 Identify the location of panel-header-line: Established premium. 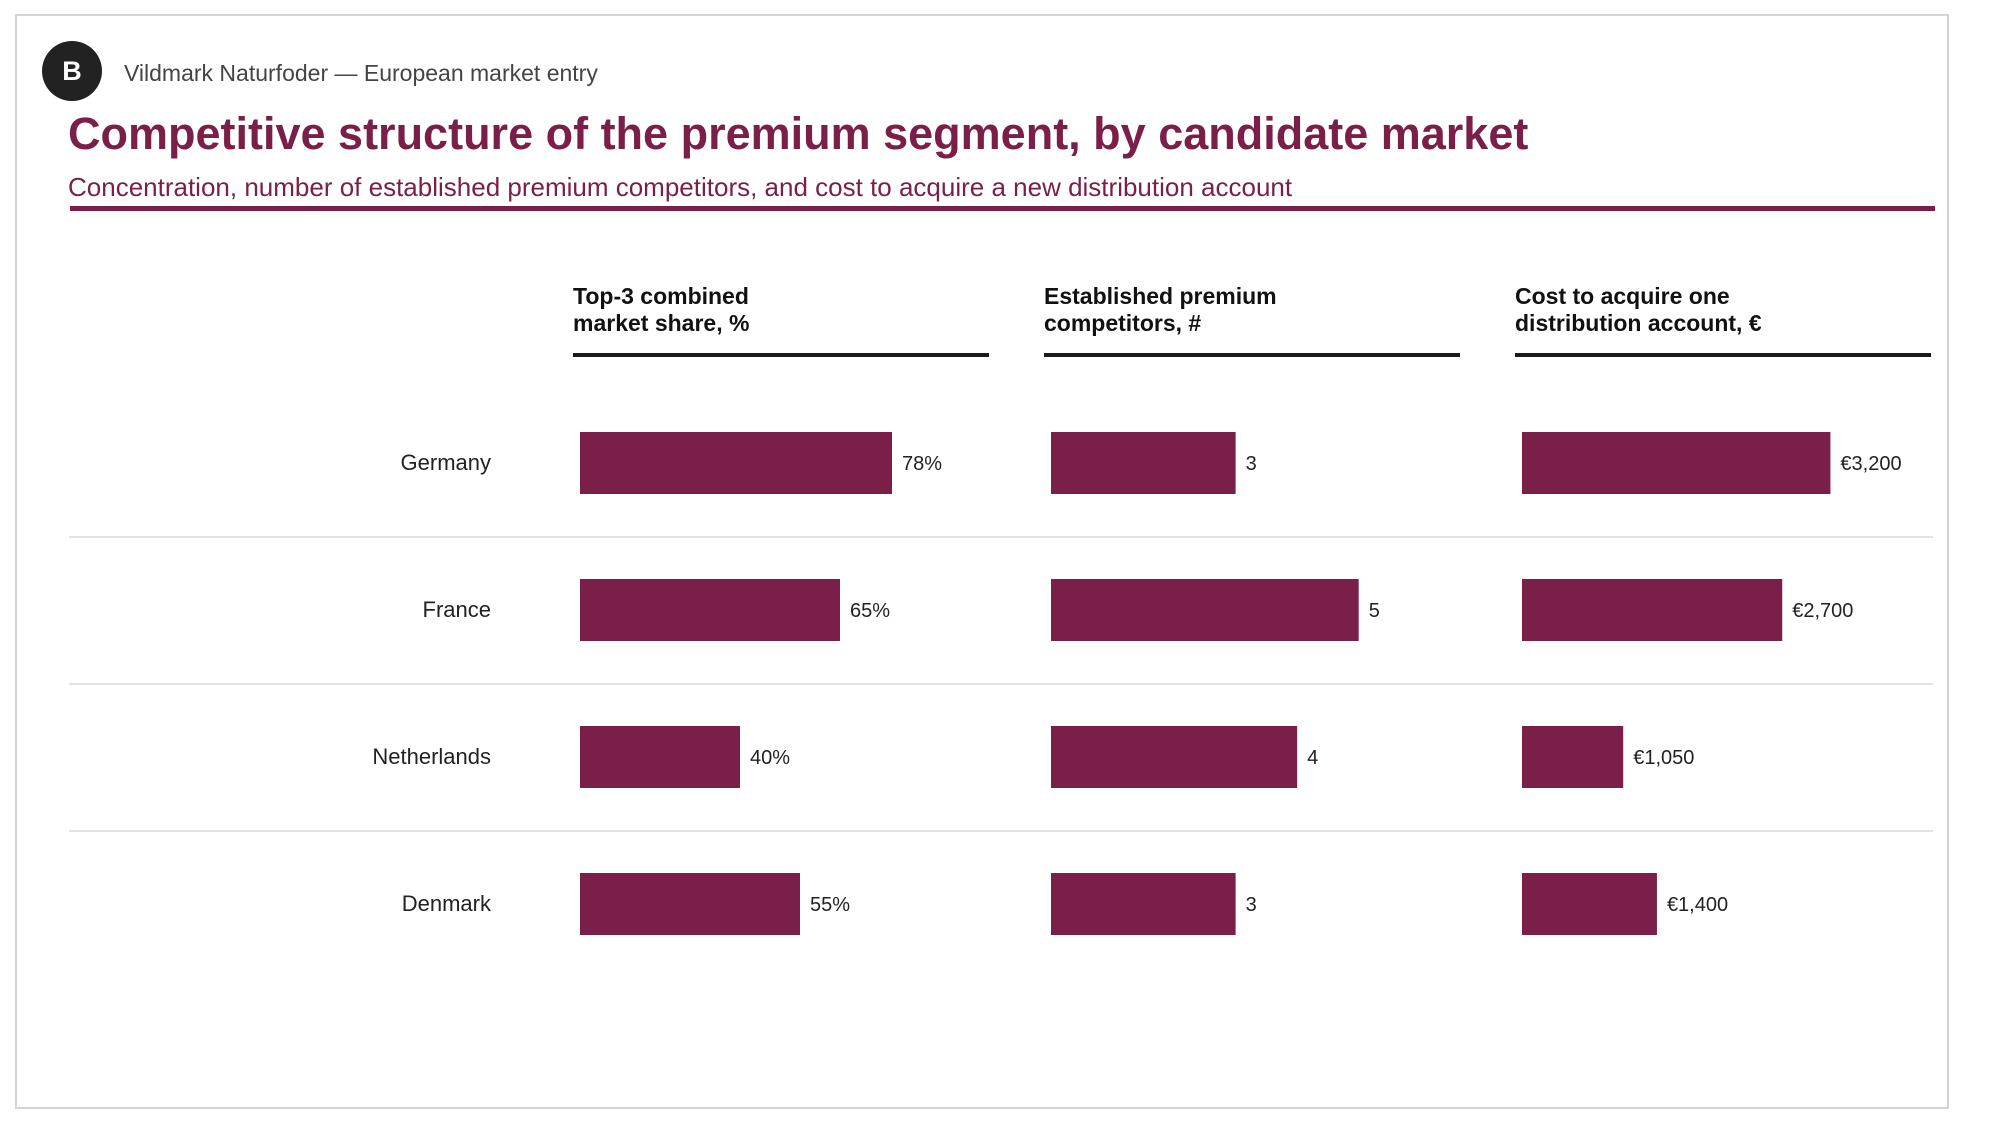
(1160, 296).